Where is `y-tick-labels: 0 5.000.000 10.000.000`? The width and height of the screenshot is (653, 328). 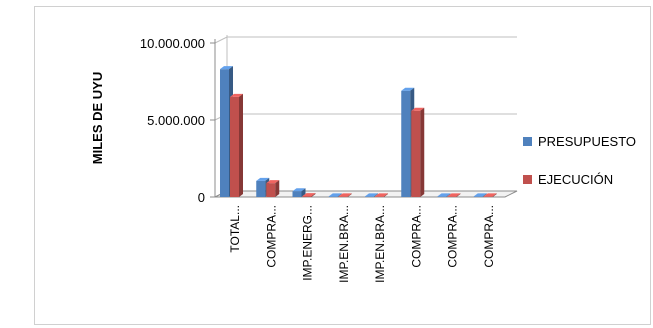 y-tick-labels: 0 5.000.000 10.000.000 is located at coordinates (177, 120).